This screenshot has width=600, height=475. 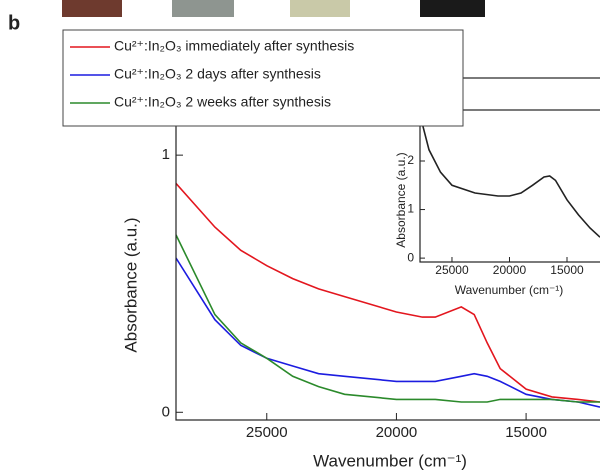 I want to click on y-tick-label: 2, so click(x=410, y=160).